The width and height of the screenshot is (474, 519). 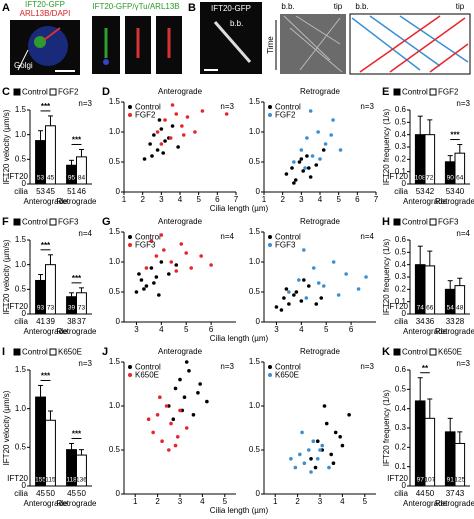 I want to click on subplot-title: Anterograde, so click(x=180, y=91).